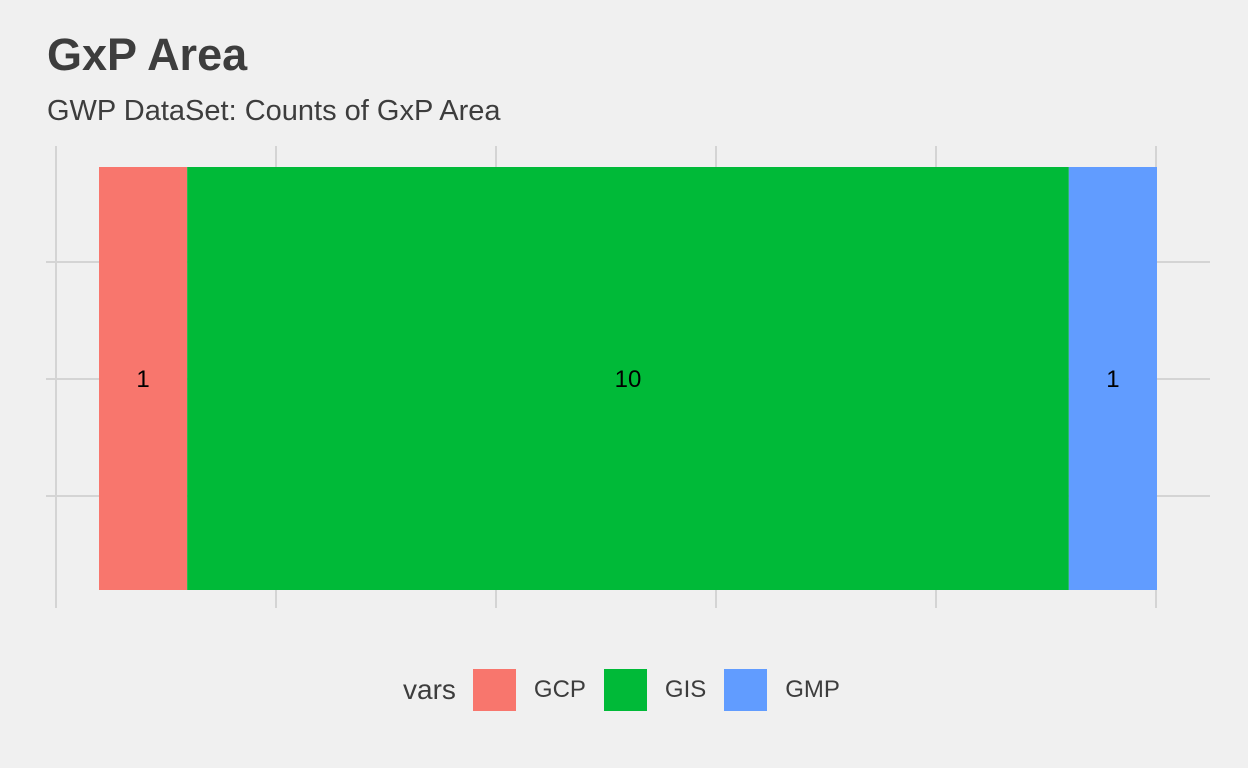 The image size is (1248, 768). I want to click on bar-segment-gcp, so click(143, 378).